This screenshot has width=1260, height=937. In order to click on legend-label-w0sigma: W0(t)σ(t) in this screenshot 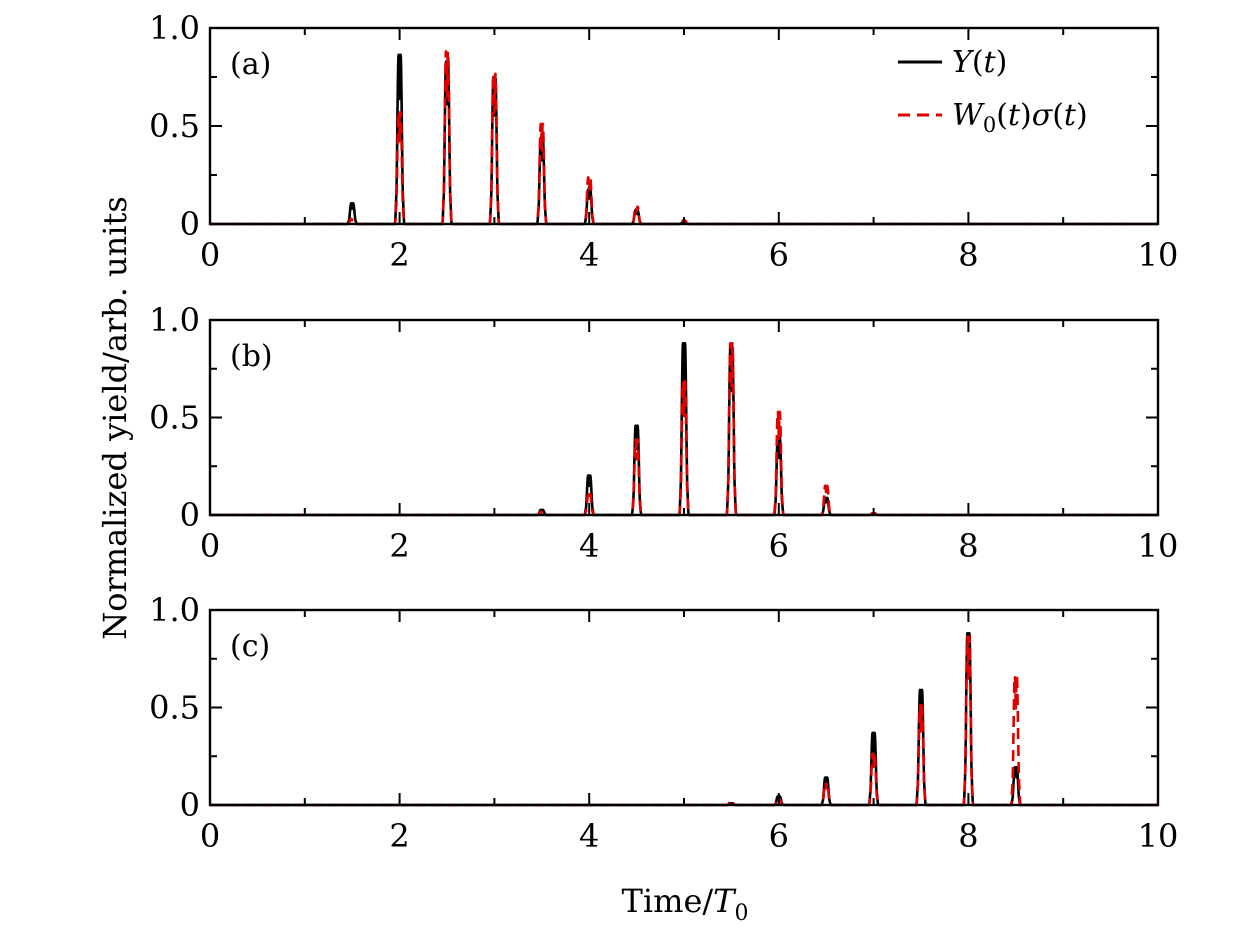, I will do `click(1020, 117)`.